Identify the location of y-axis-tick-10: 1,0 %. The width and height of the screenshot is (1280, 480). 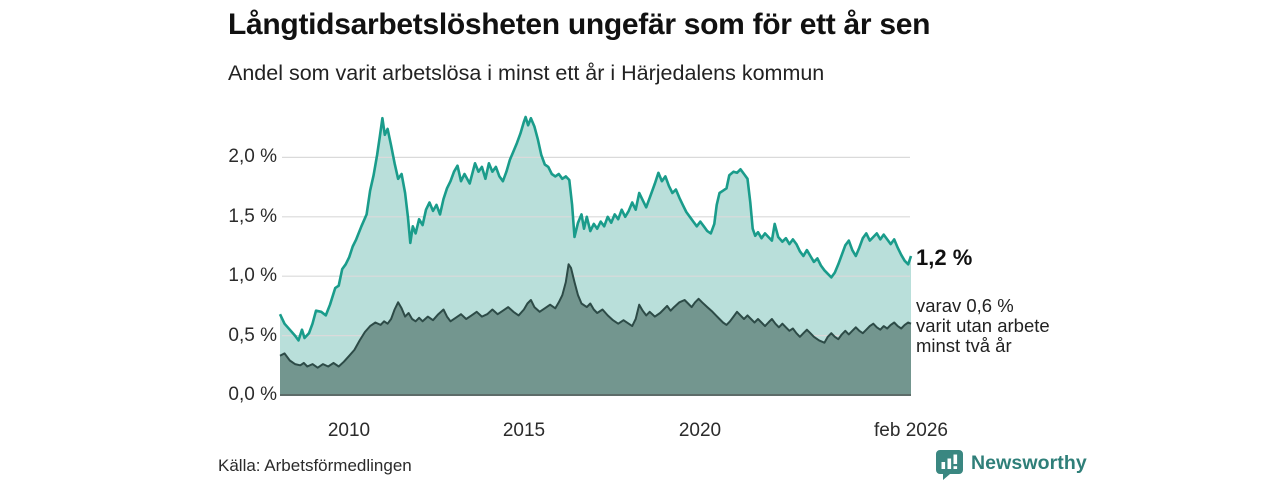
(252, 275).